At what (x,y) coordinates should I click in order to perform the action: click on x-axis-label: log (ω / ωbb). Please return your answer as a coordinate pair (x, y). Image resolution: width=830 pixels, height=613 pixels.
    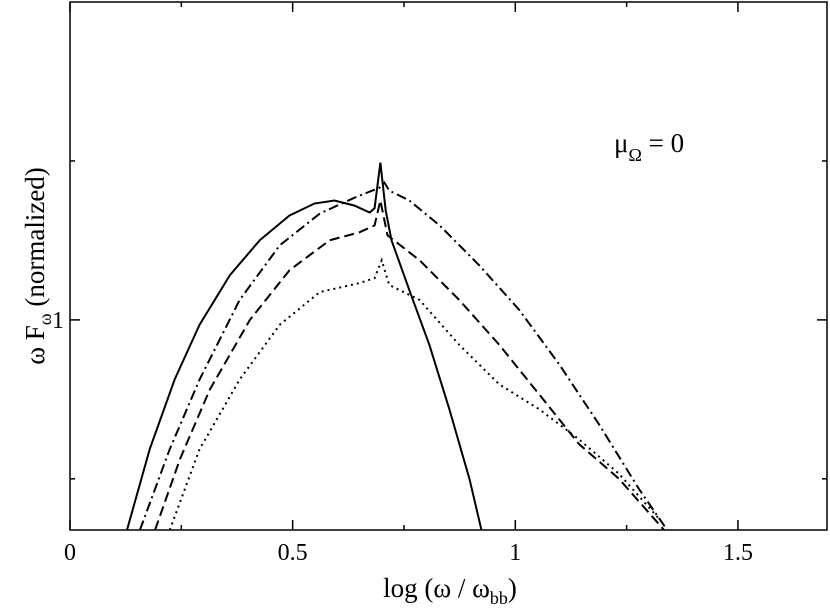
    Looking at the image, I should click on (450, 590).